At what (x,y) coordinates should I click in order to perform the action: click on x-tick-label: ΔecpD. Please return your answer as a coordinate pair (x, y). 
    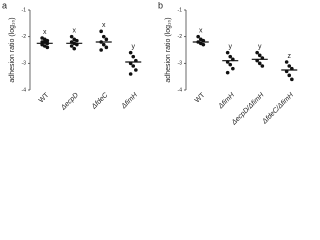
    Looking at the image, I should click on (69, 102).